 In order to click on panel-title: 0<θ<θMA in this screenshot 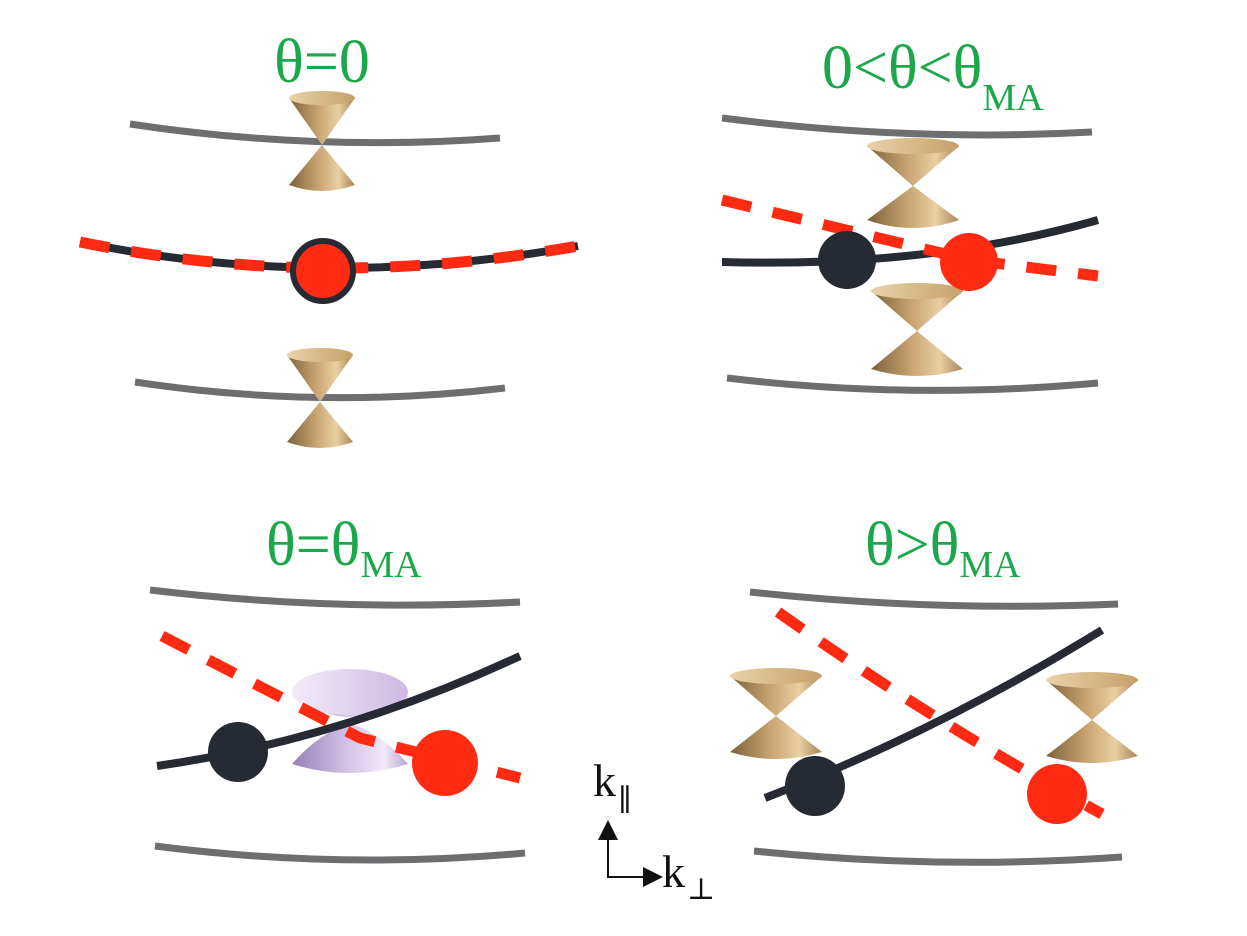, I will do `click(933, 76)`.